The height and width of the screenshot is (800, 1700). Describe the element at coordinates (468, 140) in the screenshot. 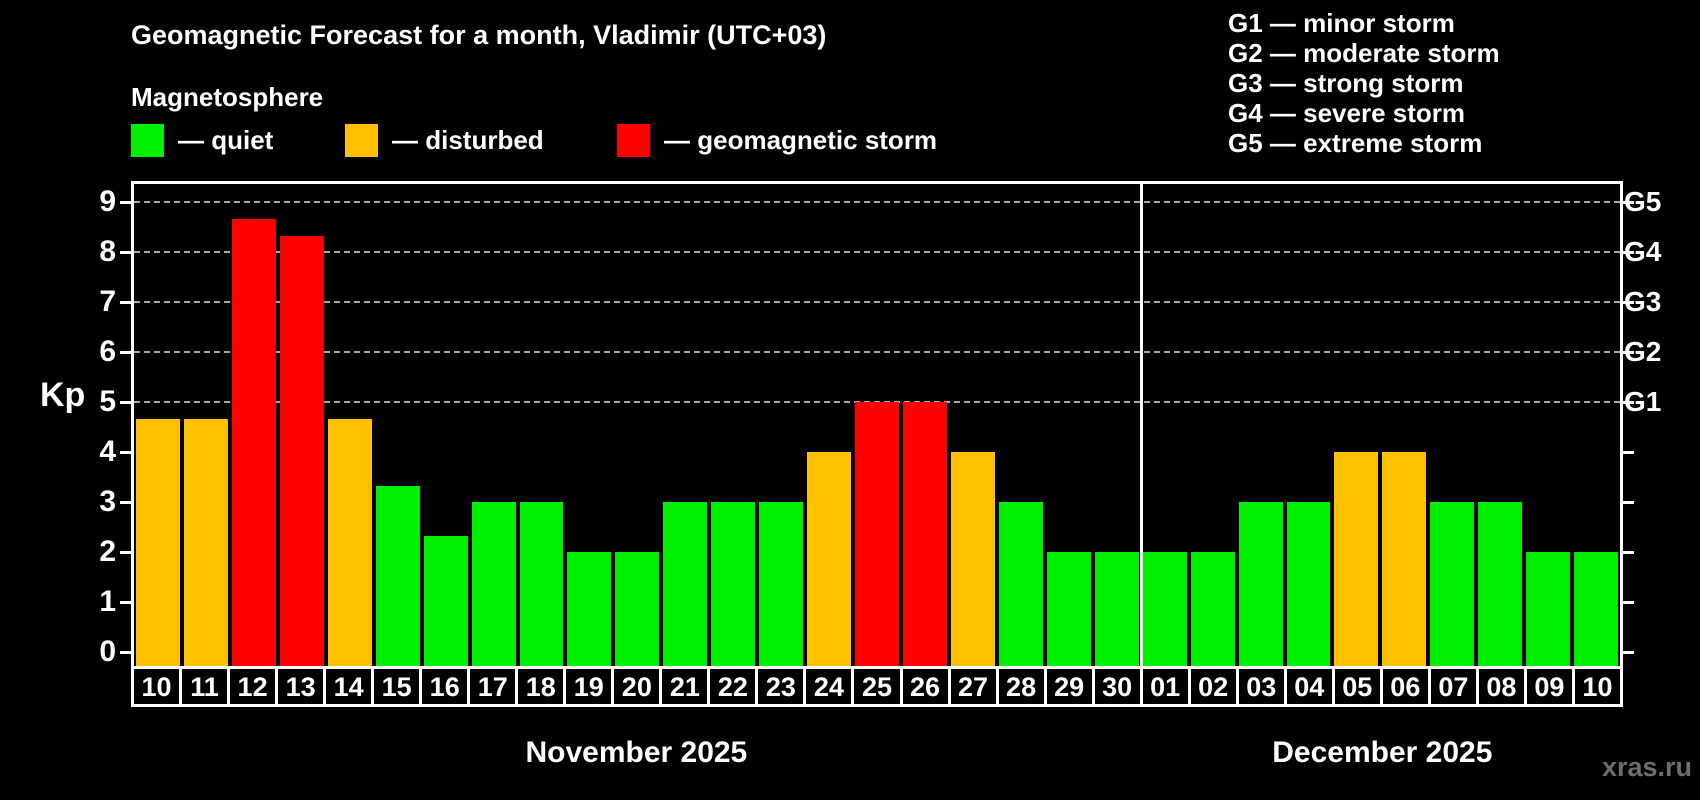

I see `legend-disturbed-label: — disturbed` at that location.